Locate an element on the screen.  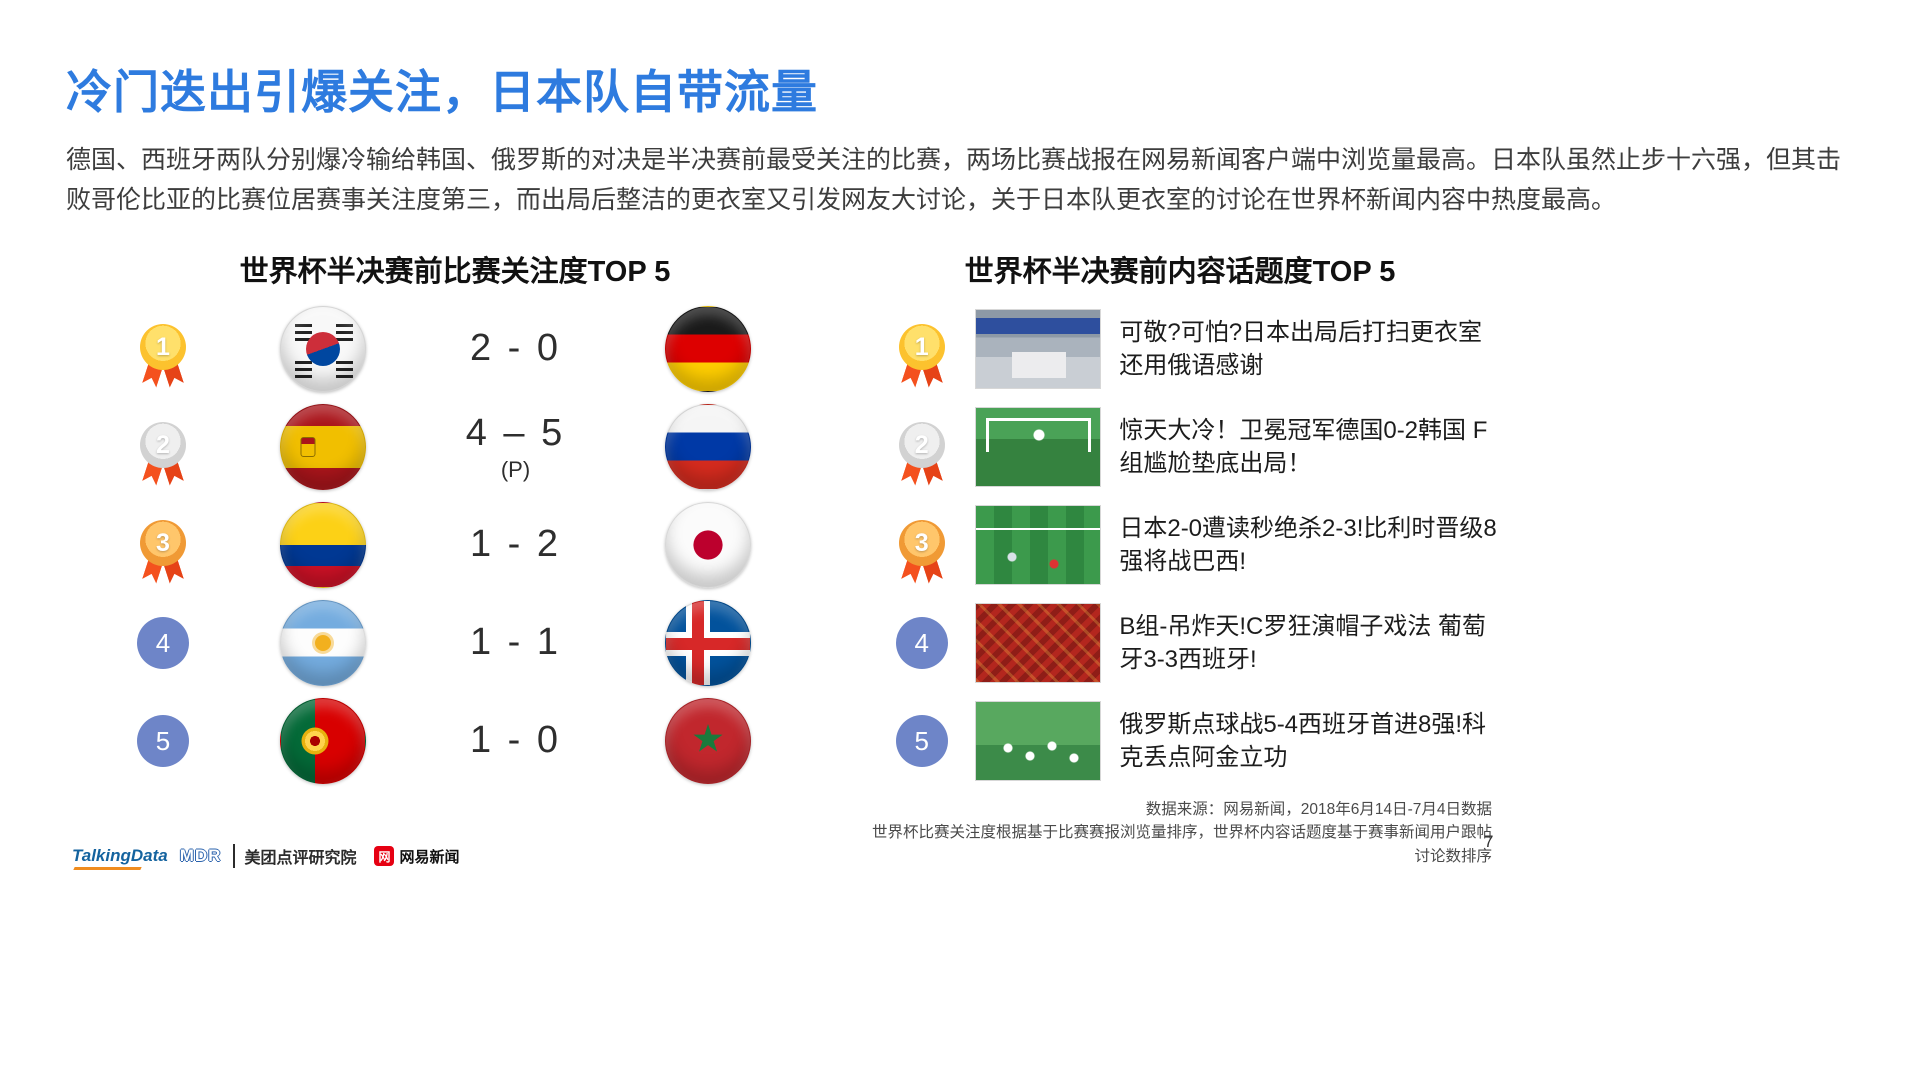
netease-news-logo: 网 网易新闻 is located at coordinates (416, 856).